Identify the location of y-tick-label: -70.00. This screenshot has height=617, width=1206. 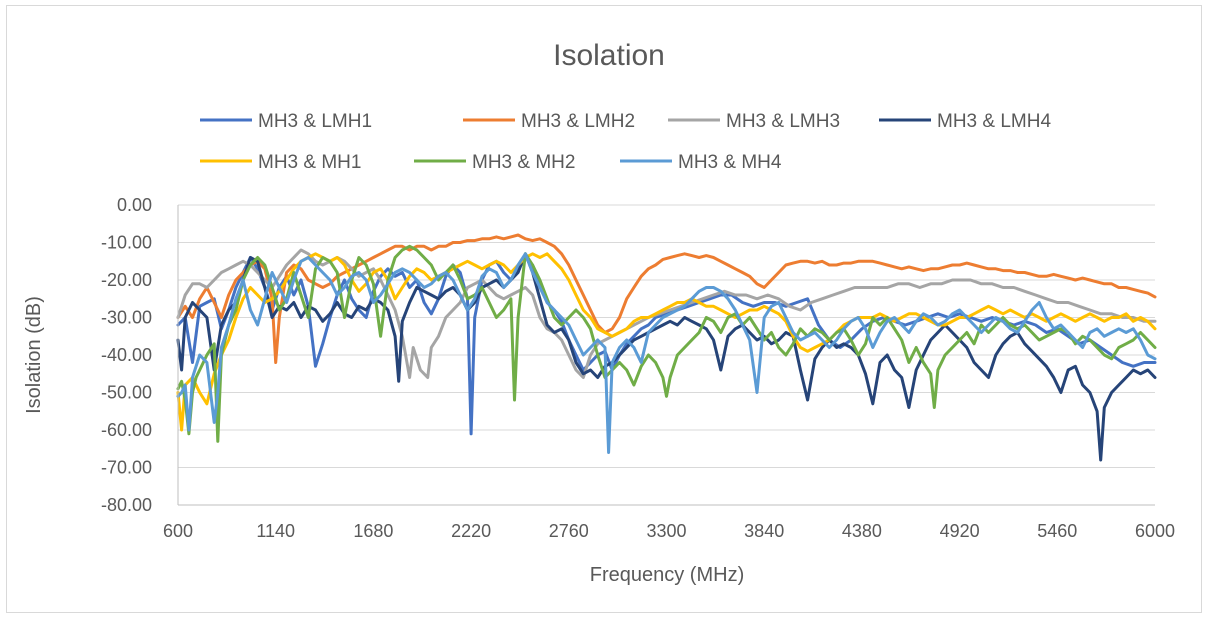
(126, 468).